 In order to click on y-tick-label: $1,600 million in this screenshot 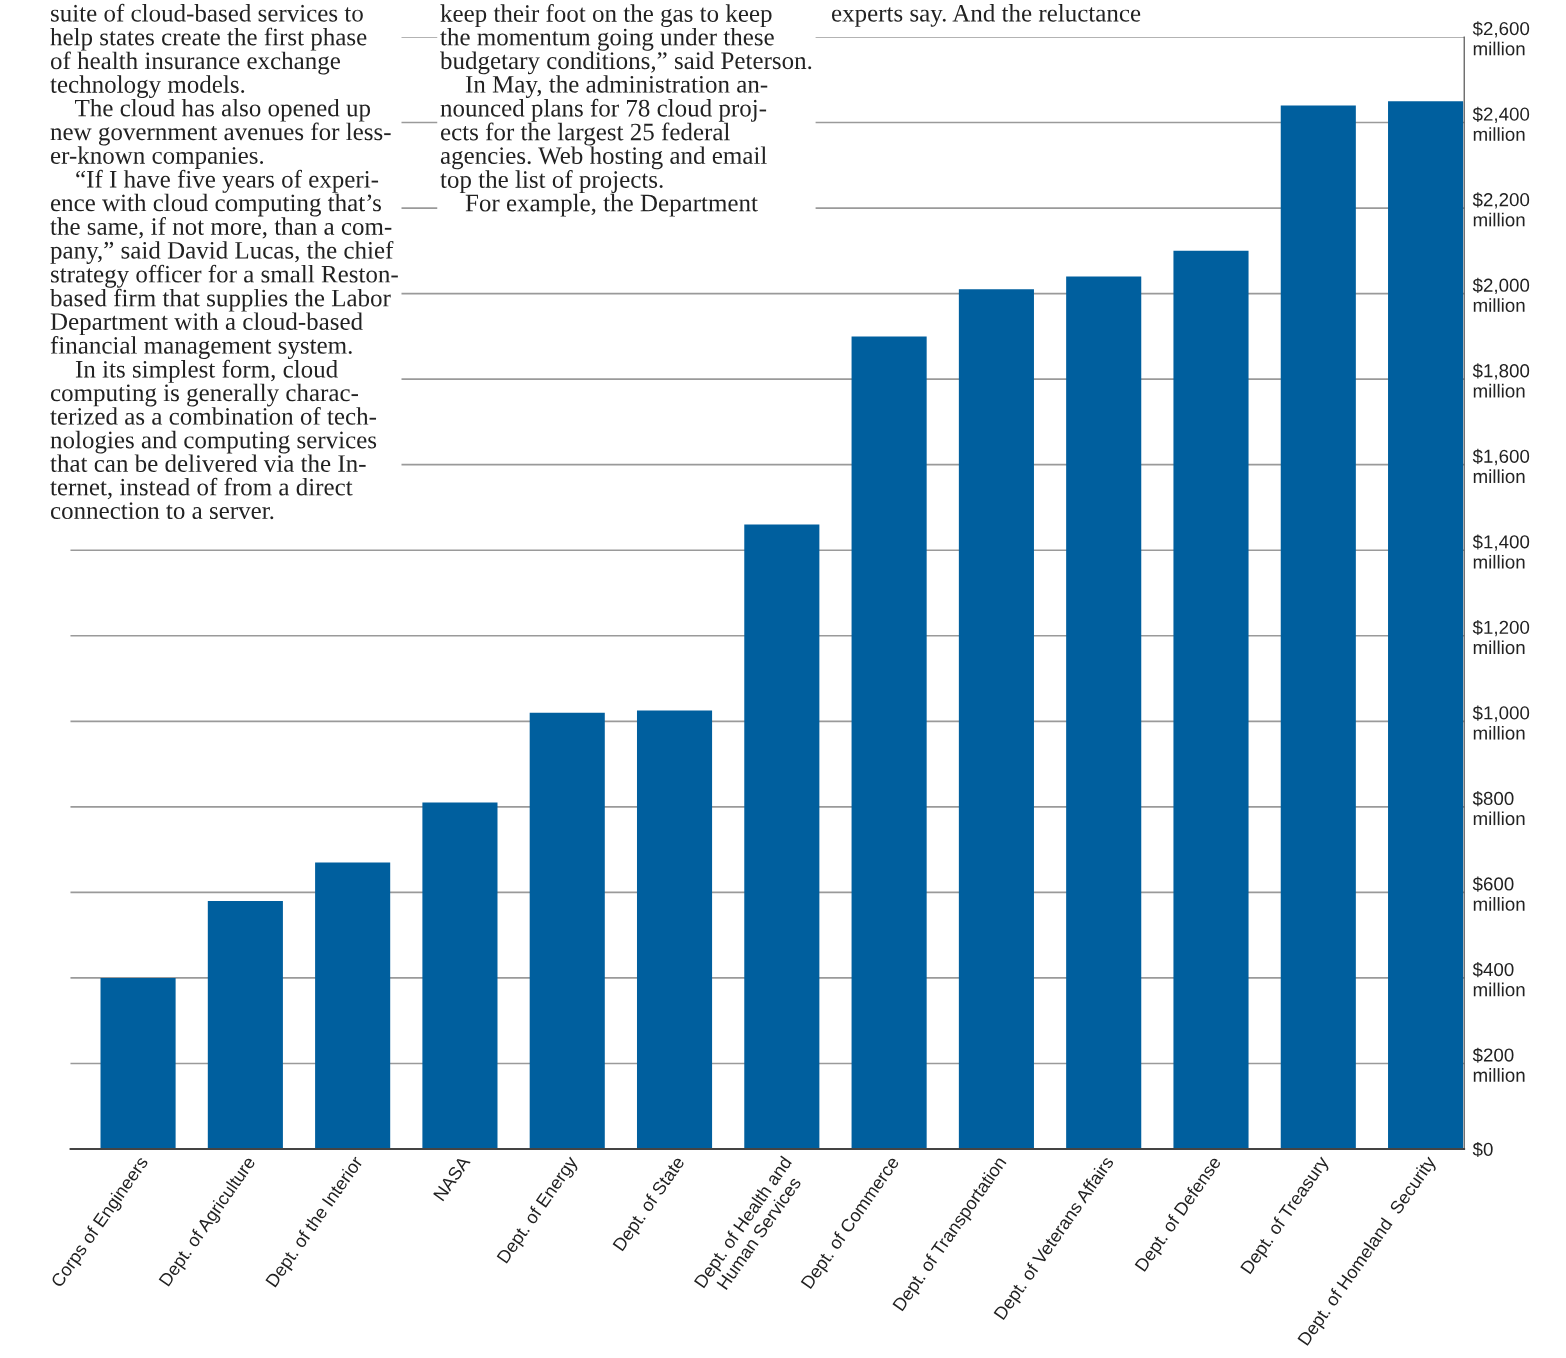, I will do `click(1501, 466)`.